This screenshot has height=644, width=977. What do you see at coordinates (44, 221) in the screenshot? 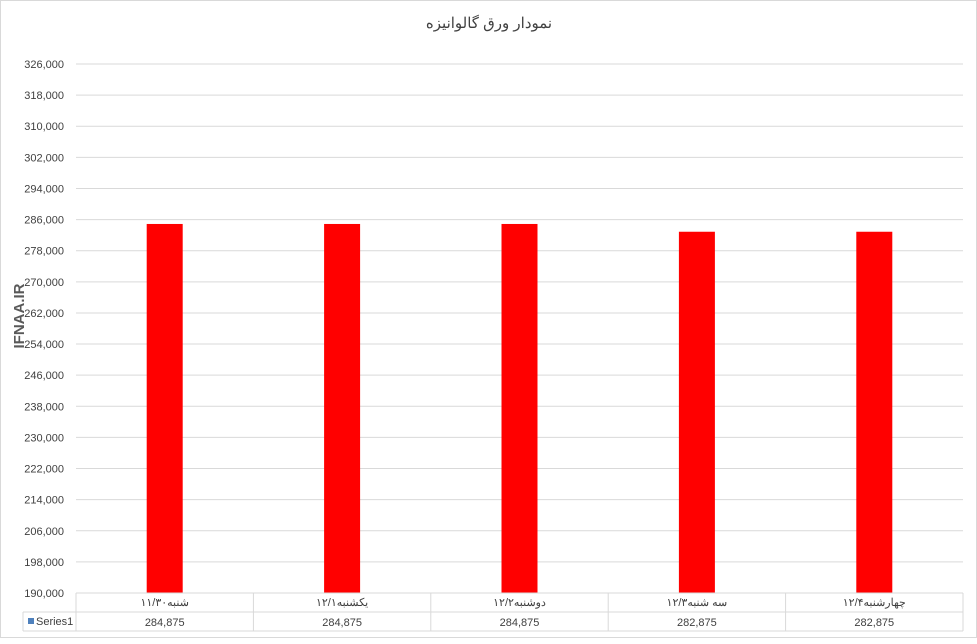
I see `y-tick-label: 286,000` at bounding box center [44, 221].